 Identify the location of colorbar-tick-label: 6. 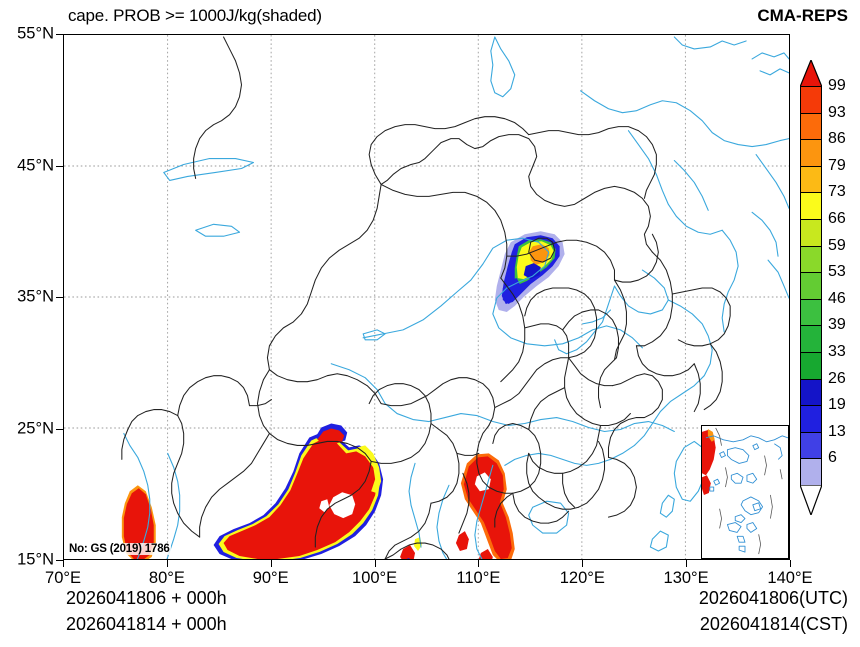
(832, 458).